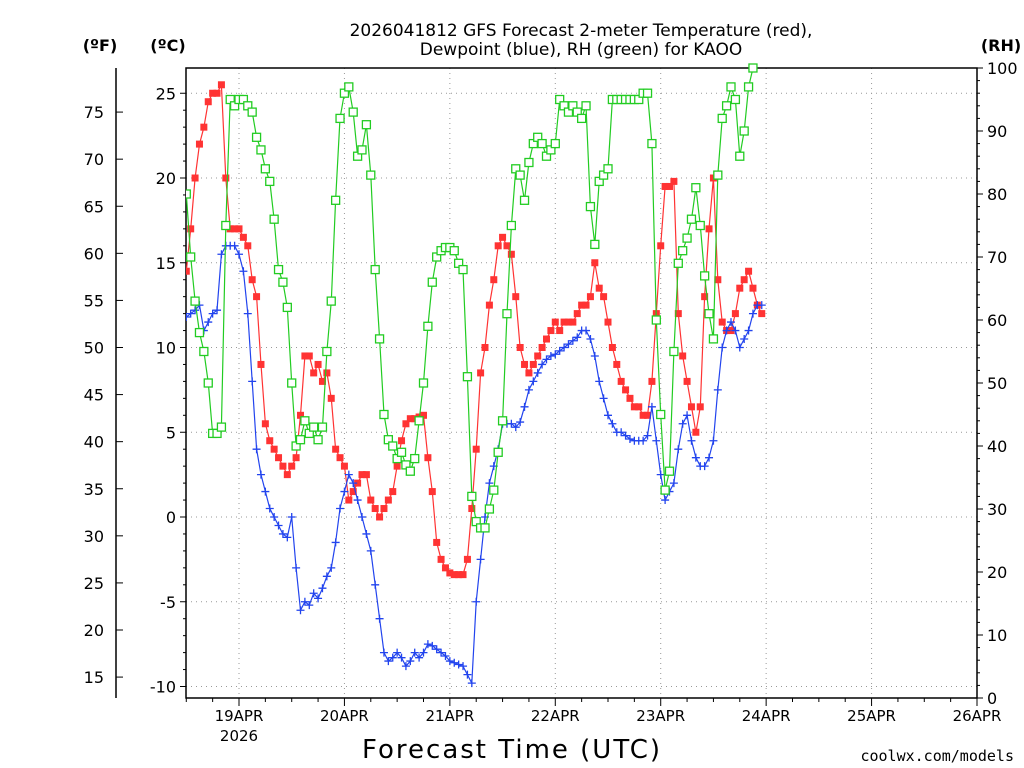  Describe the element at coordinates (166, 93) in the screenshot. I see `celsius-tick-label: 25` at that location.